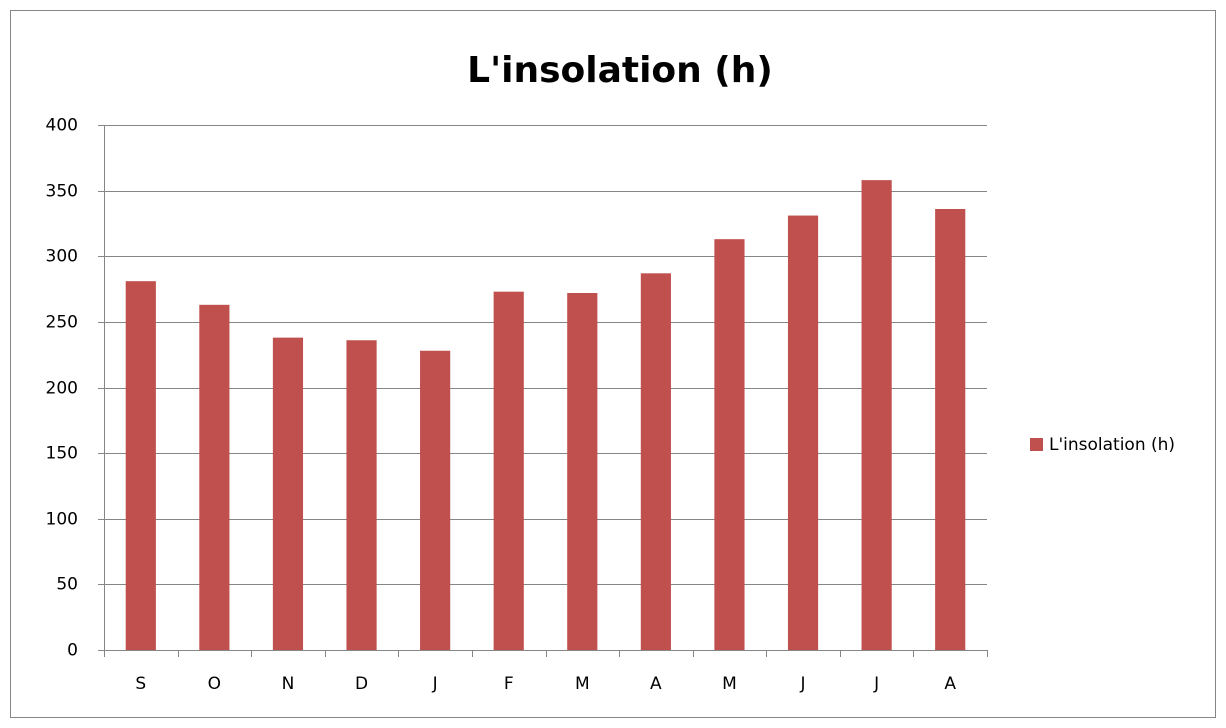 This screenshot has width=1226, height=728. Describe the element at coordinates (1112, 445) in the screenshot. I see `legend-label: L'insolation (h)` at that location.